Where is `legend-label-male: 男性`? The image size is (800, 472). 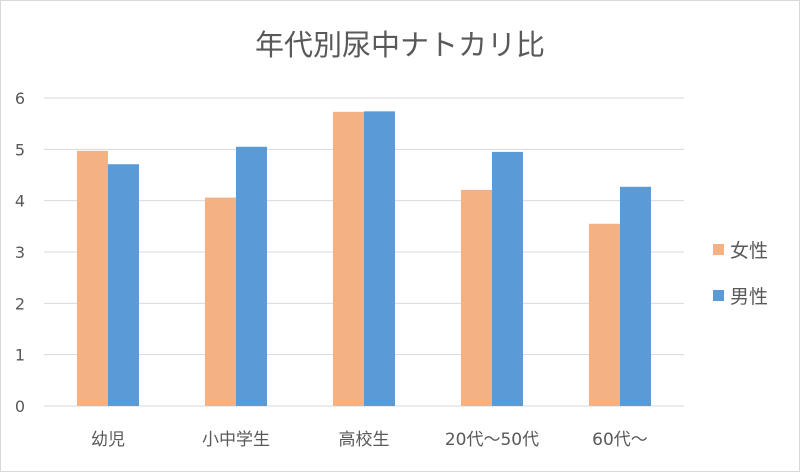
legend-label-male: 男性 is located at coordinates (749, 296).